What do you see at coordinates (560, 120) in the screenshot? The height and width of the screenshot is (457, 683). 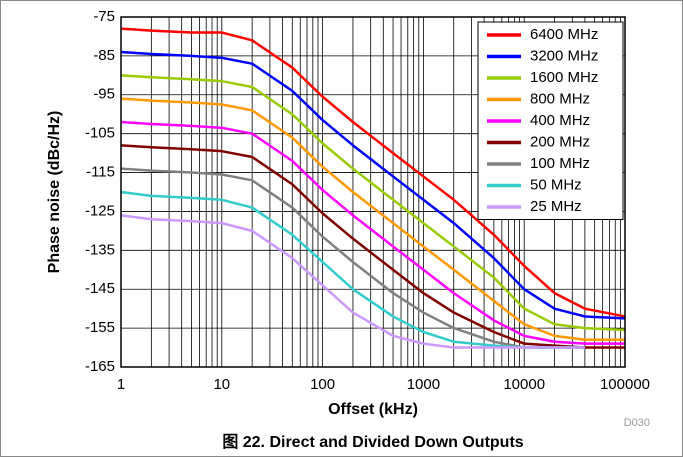 I see `legend-label: 400 MHz` at bounding box center [560, 120].